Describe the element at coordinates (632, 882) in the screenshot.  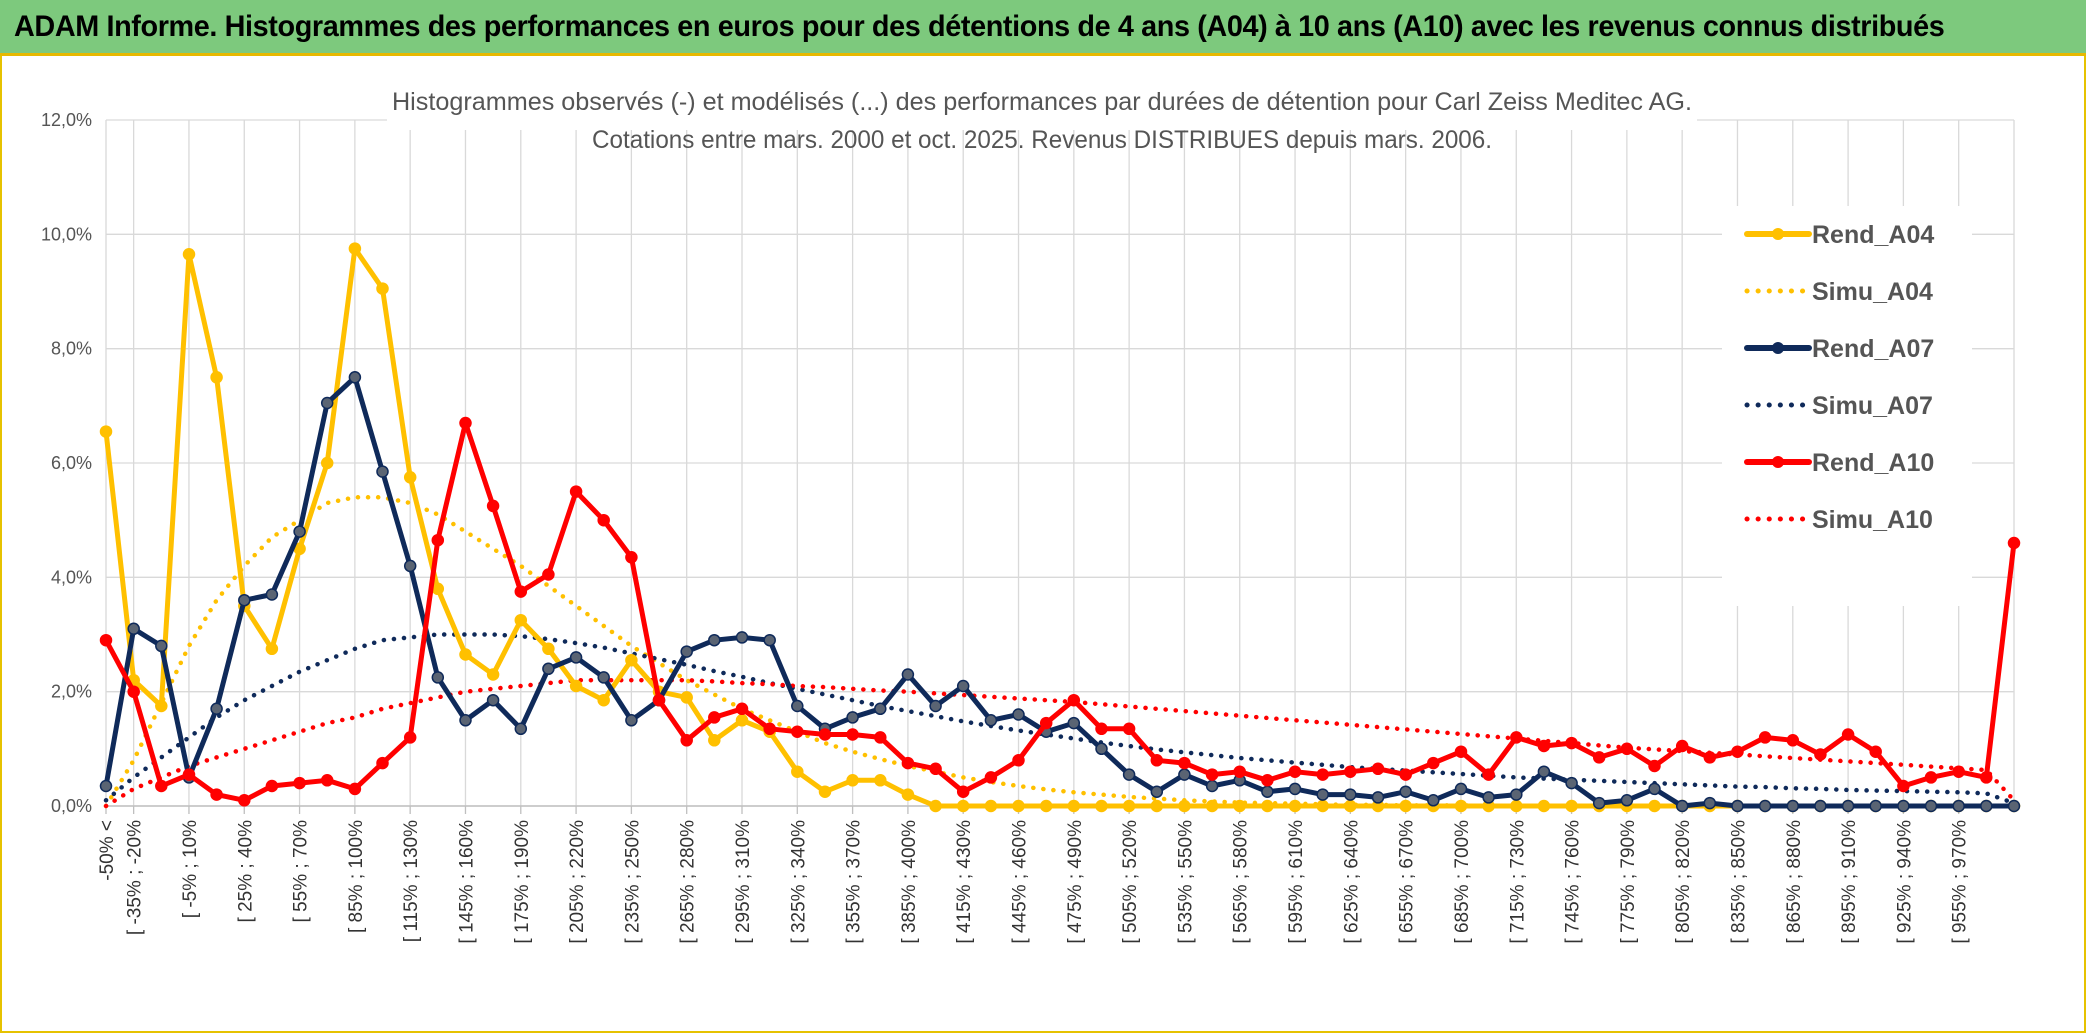
I see `x-tick-label: [ 235% ; 250%` at that location.